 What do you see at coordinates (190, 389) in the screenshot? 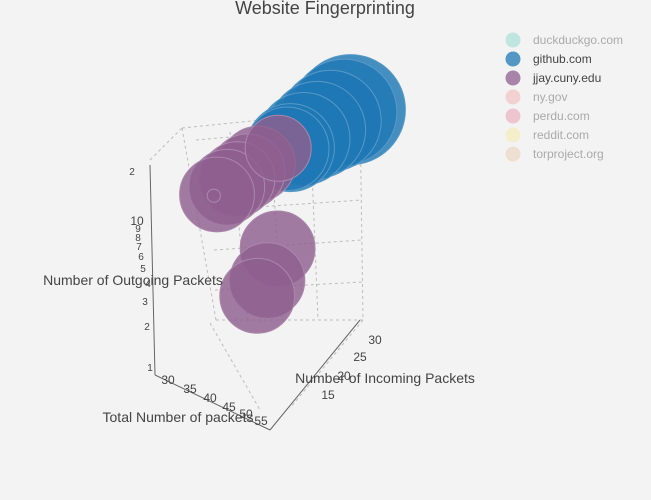
I see `x-axis-tick-label: 35` at bounding box center [190, 389].